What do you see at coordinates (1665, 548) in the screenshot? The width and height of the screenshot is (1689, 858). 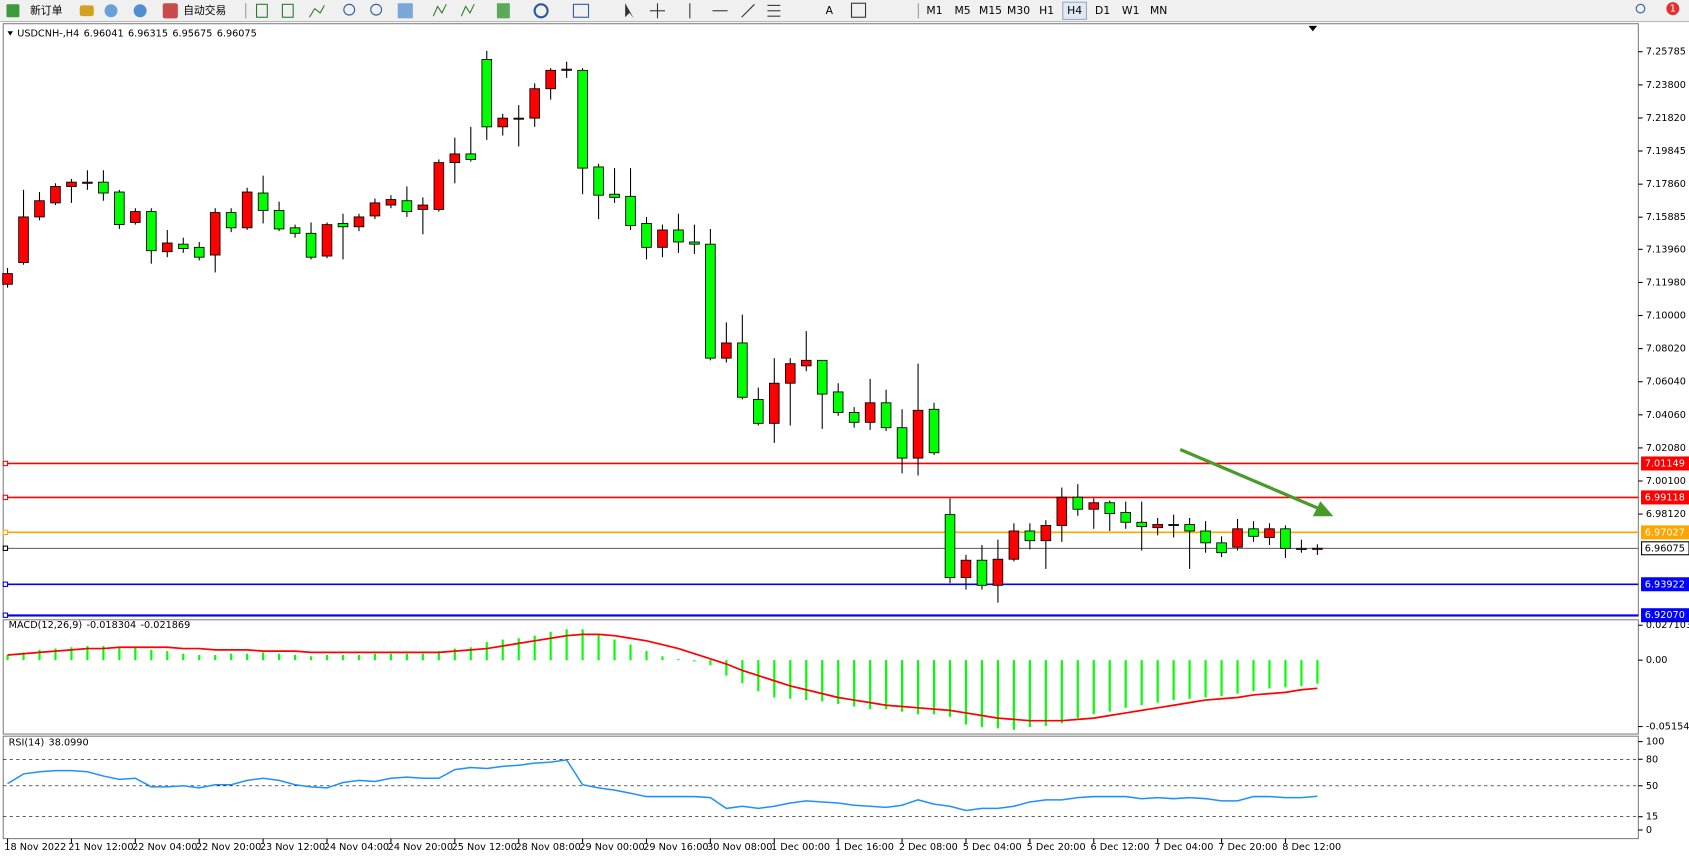 I see `price-label: 6.96075` at bounding box center [1665, 548].